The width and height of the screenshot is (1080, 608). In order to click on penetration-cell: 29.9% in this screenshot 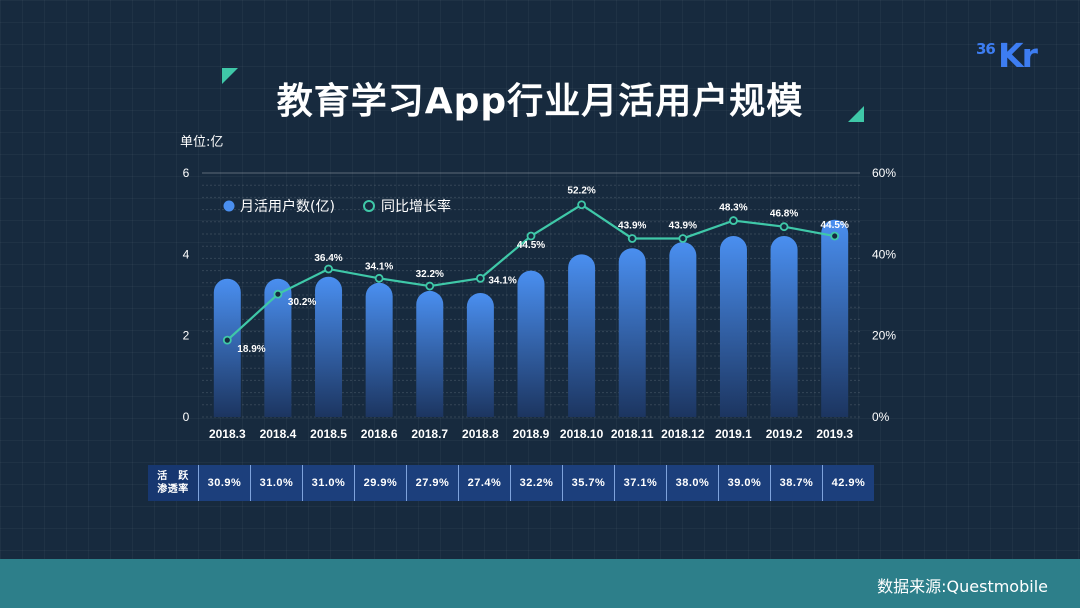, I will do `click(380, 483)`.